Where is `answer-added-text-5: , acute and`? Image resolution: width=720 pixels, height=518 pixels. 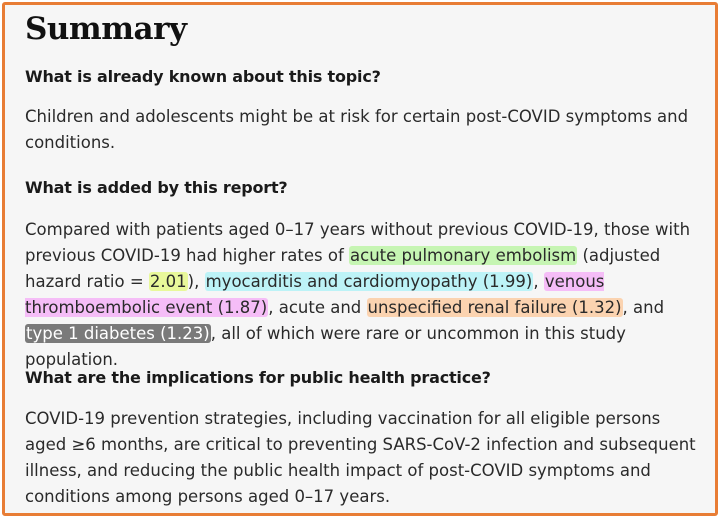 answer-added-text-5: , acute and is located at coordinates (317, 307).